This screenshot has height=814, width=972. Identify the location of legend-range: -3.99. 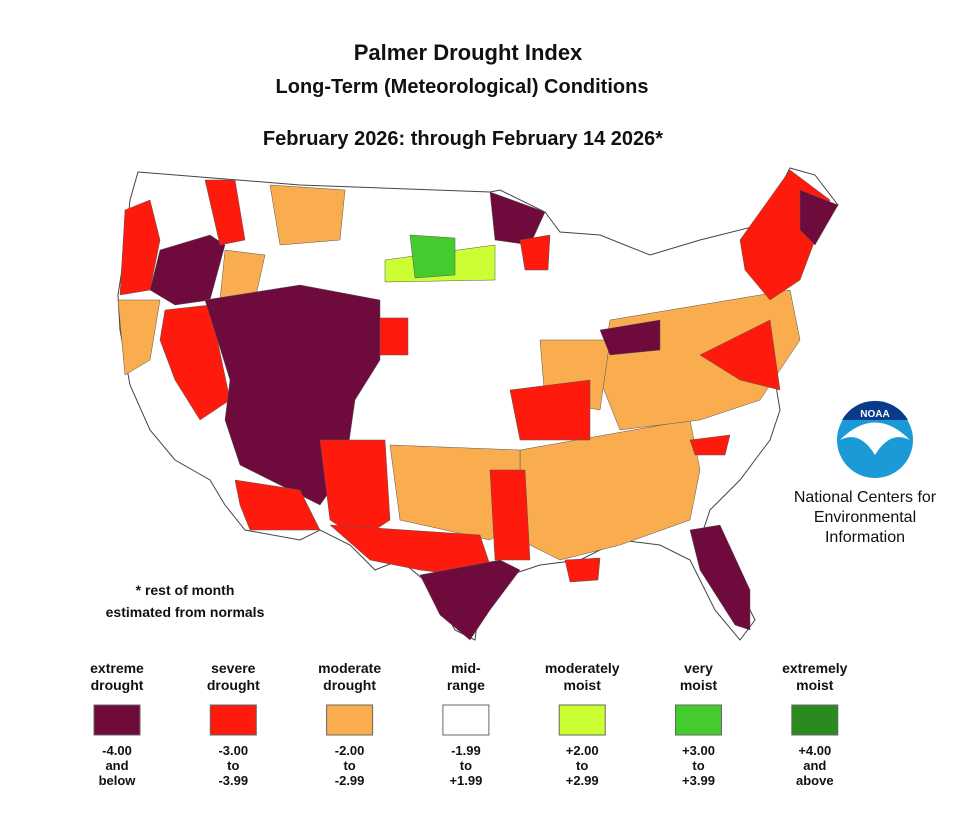
(233, 780).